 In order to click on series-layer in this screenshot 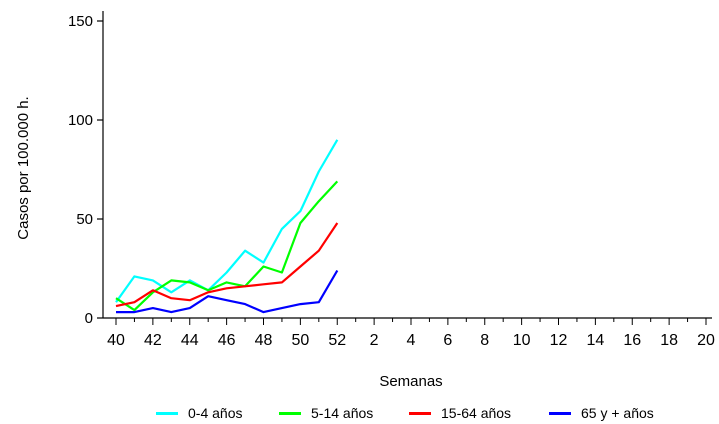, I will do `click(227, 226)`.